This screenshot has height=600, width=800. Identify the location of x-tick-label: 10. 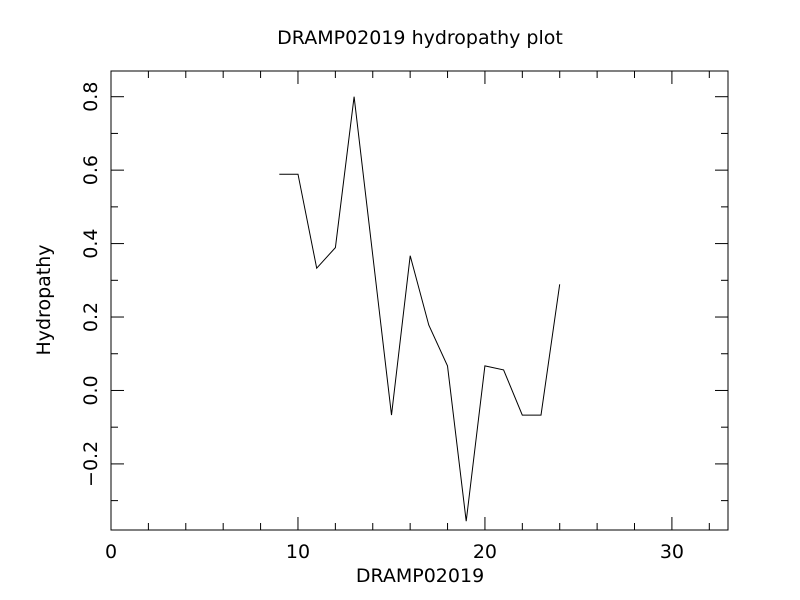
(298, 552).